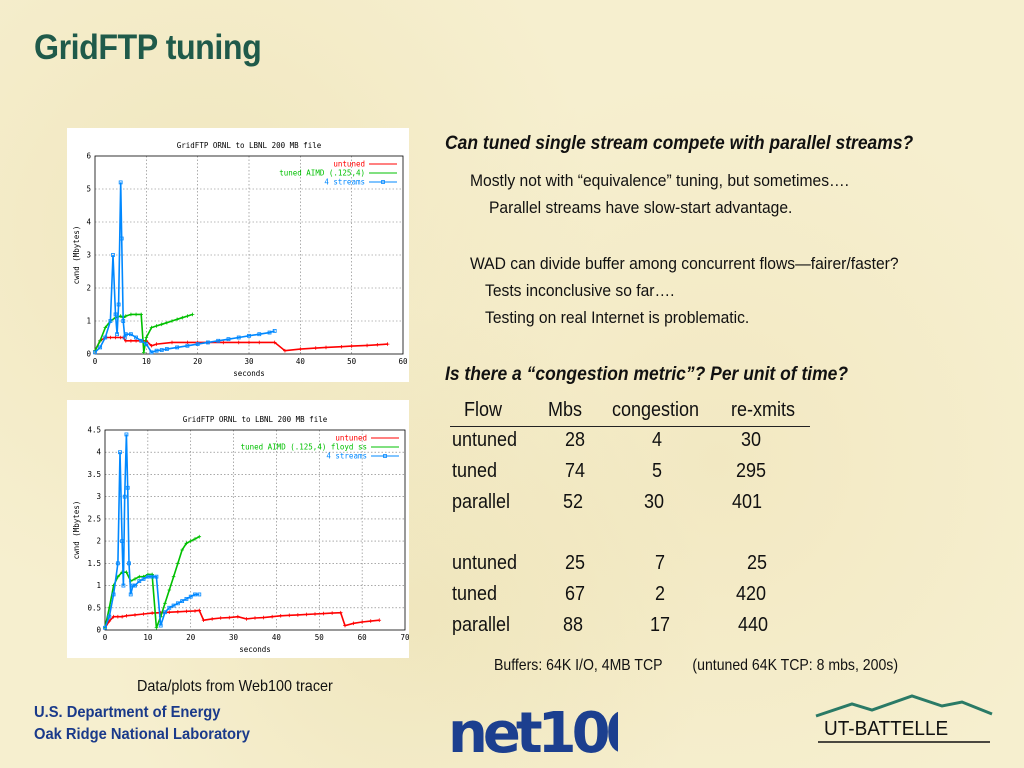 The image size is (1024, 768). I want to click on chart-title: GridFTP ORNL to LBNL 200 MB file, so click(249, 145).